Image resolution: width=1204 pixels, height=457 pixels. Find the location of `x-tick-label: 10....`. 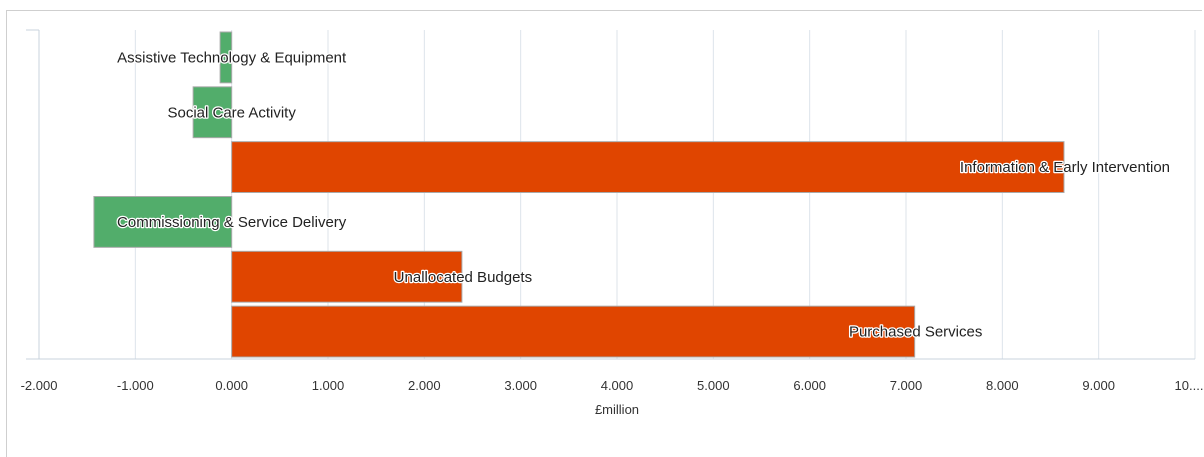

x-tick-label: 10.... is located at coordinates (1189, 385).